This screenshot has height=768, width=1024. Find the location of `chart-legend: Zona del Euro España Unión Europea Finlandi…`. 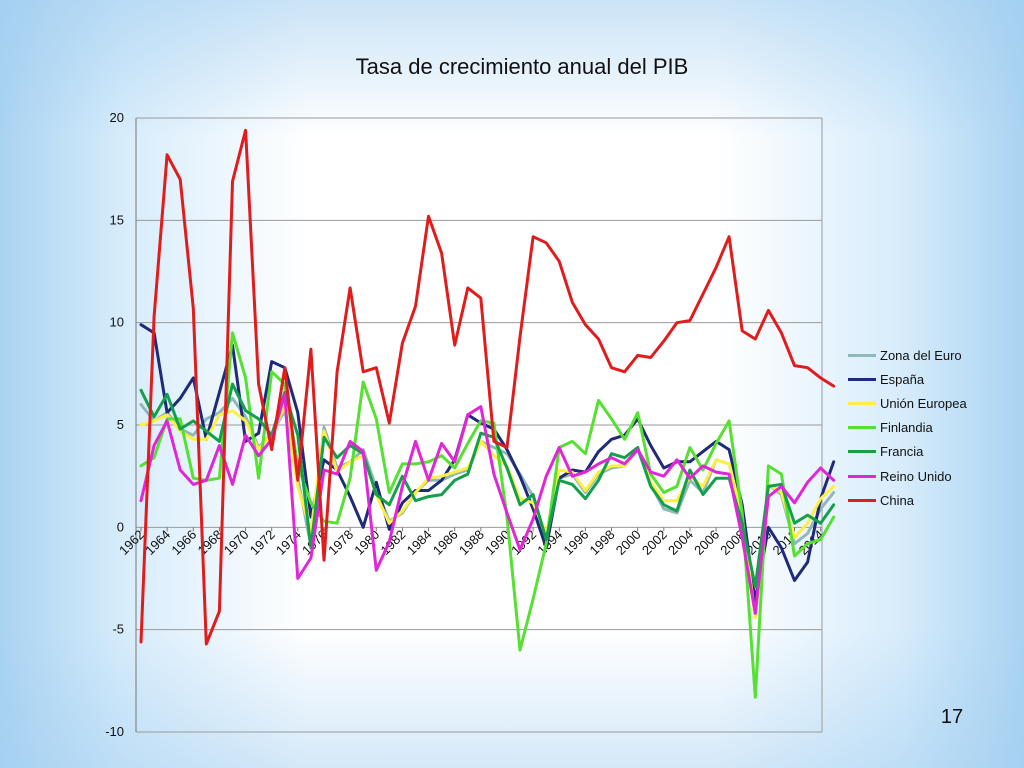

chart-legend: Zona del Euro España Unión Europea Finlandi… is located at coordinates (923, 427).